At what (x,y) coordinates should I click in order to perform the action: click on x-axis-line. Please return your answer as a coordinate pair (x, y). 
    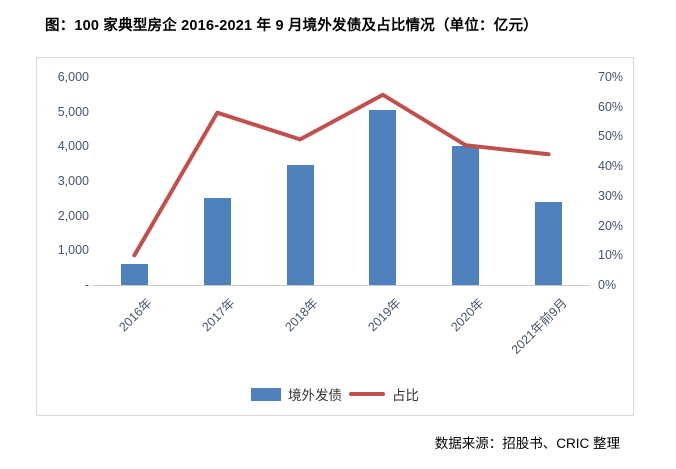
    Looking at the image, I should click on (341, 285).